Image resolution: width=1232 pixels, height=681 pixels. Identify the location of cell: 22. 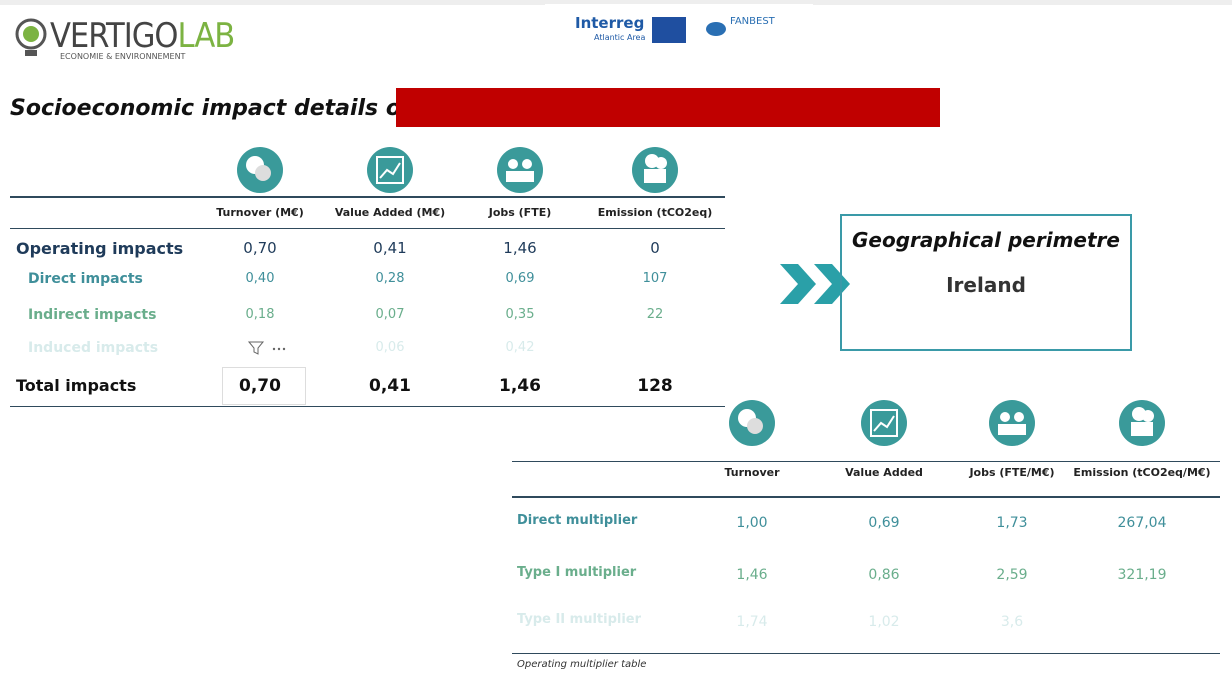
(655, 314).